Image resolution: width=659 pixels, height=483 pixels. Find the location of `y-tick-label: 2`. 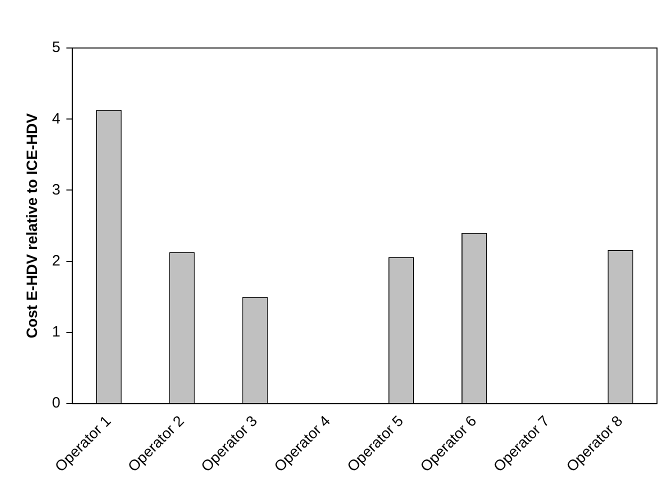

y-tick-label: 2 is located at coordinates (56, 261).